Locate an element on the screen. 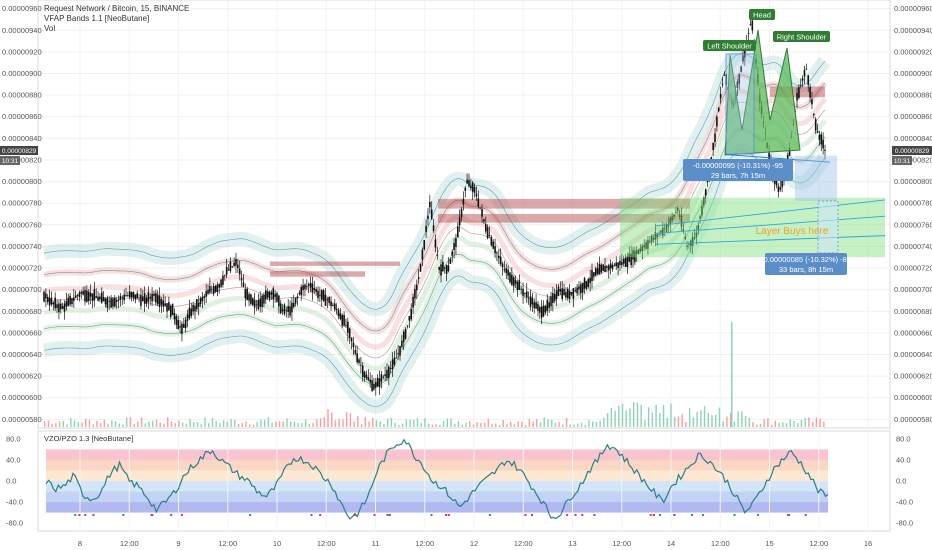 The height and width of the screenshot is (550, 932). measure-tools is located at coordinates (817, 204).